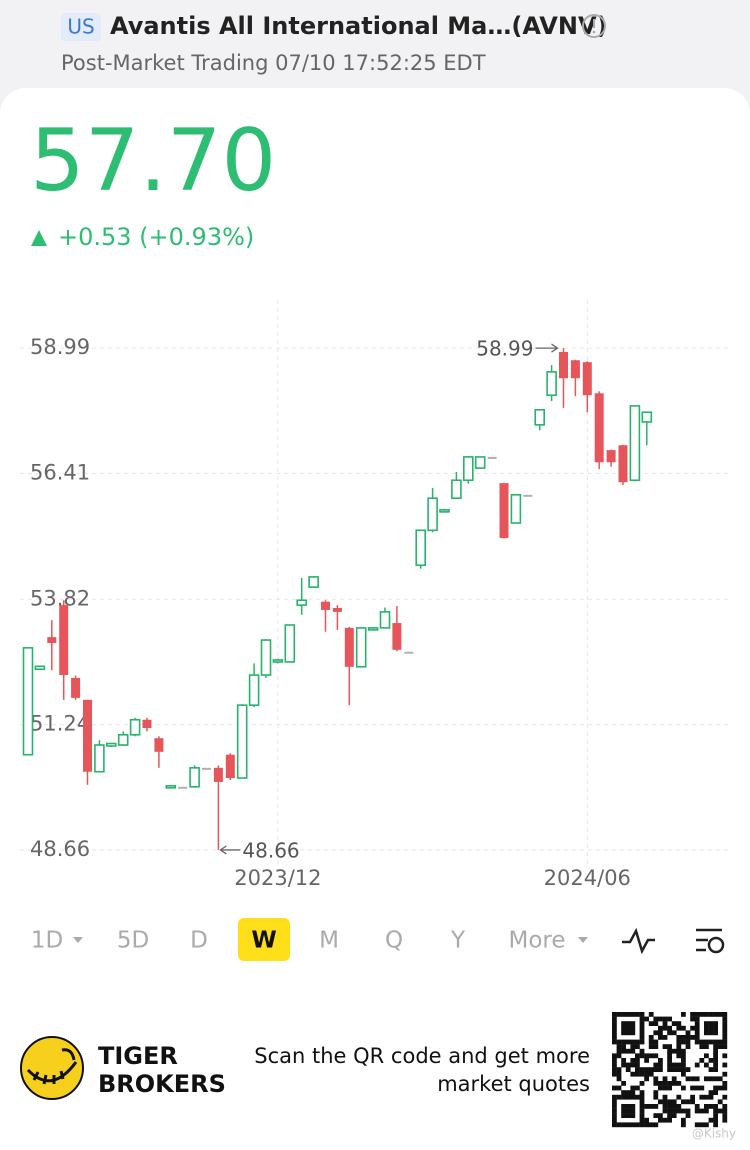 This screenshot has width=750, height=1150. What do you see at coordinates (47, 941) in the screenshot?
I see `period-tab: 1D` at bounding box center [47, 941].